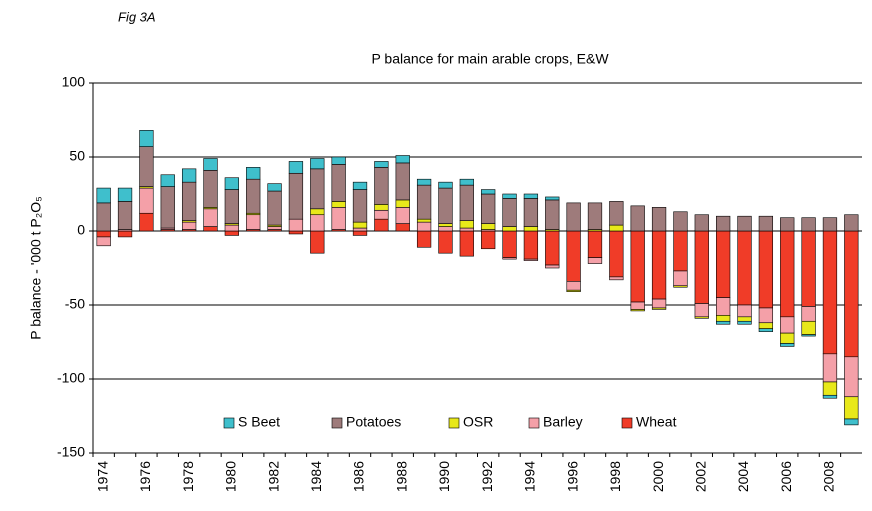  I want to click on x-tick-label: 2000, so click(658, 476).